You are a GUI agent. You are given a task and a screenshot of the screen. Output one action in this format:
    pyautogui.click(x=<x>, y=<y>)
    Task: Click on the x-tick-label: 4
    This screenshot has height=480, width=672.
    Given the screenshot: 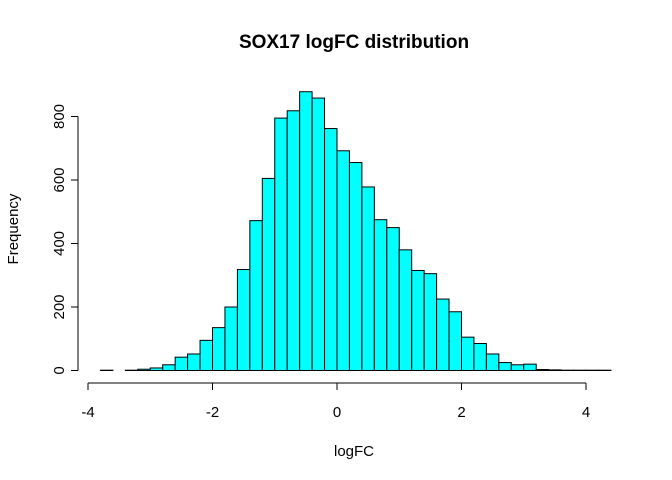 What is the action you would take?
    pyautogui.click(x=586, y=412)
    